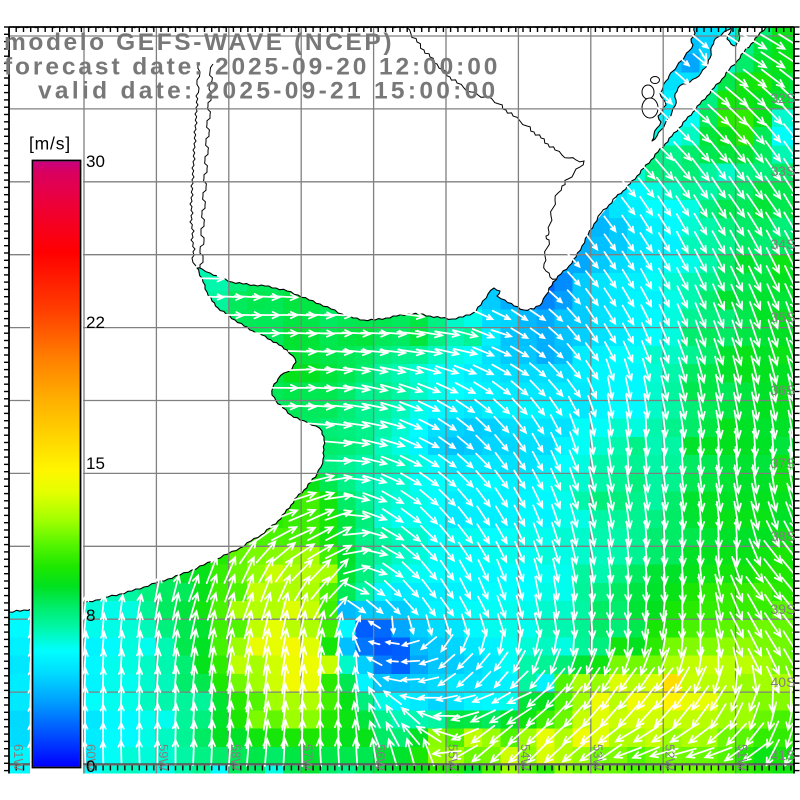 The height and width of the screenshot is (800, 800). Describe the element at coordinates (90, 615) in the screenshot. I see `svg-text: 8` at that location.